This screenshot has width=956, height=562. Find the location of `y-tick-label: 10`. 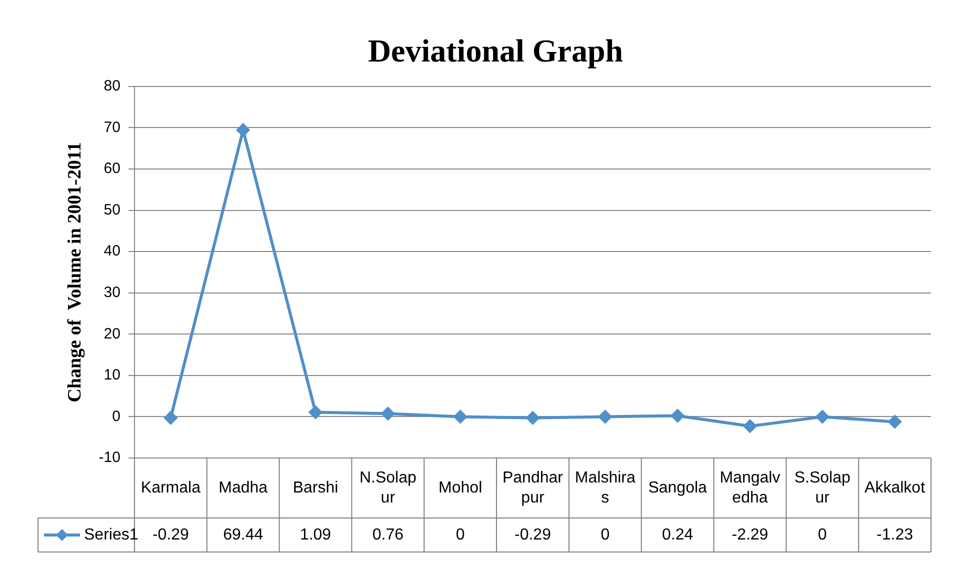

y-tick-label: 10 is located at coordinates (112, 375).